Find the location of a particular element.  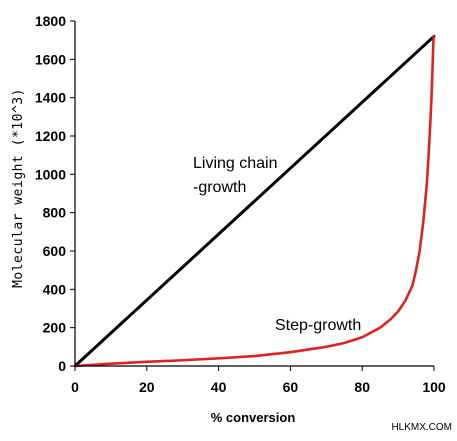

y-tick-label: 1800 is located at coordinates (50, 21).